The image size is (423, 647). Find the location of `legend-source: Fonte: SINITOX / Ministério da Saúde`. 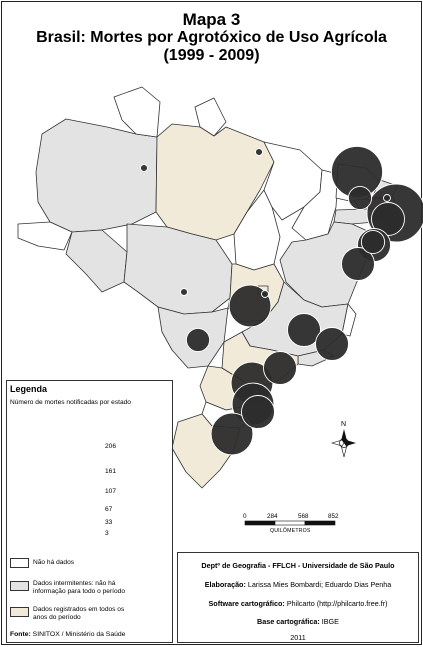

legend-source: Fonte: SINITOX / Ministério da Saúde is located at coordinates (67, 634).